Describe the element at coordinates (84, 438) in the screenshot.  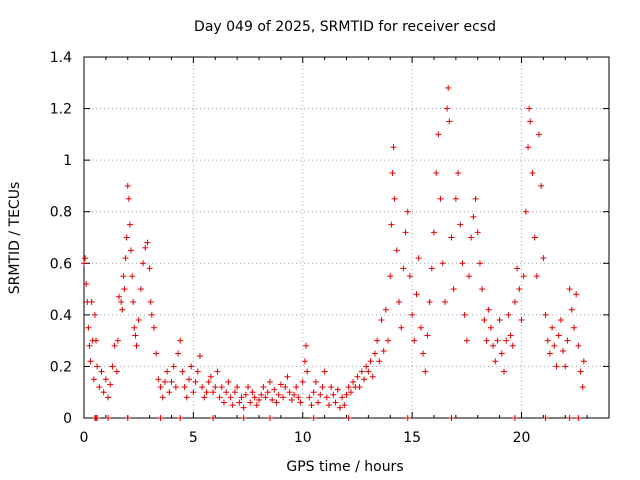
I see `x-tick-label: 0` at that location.